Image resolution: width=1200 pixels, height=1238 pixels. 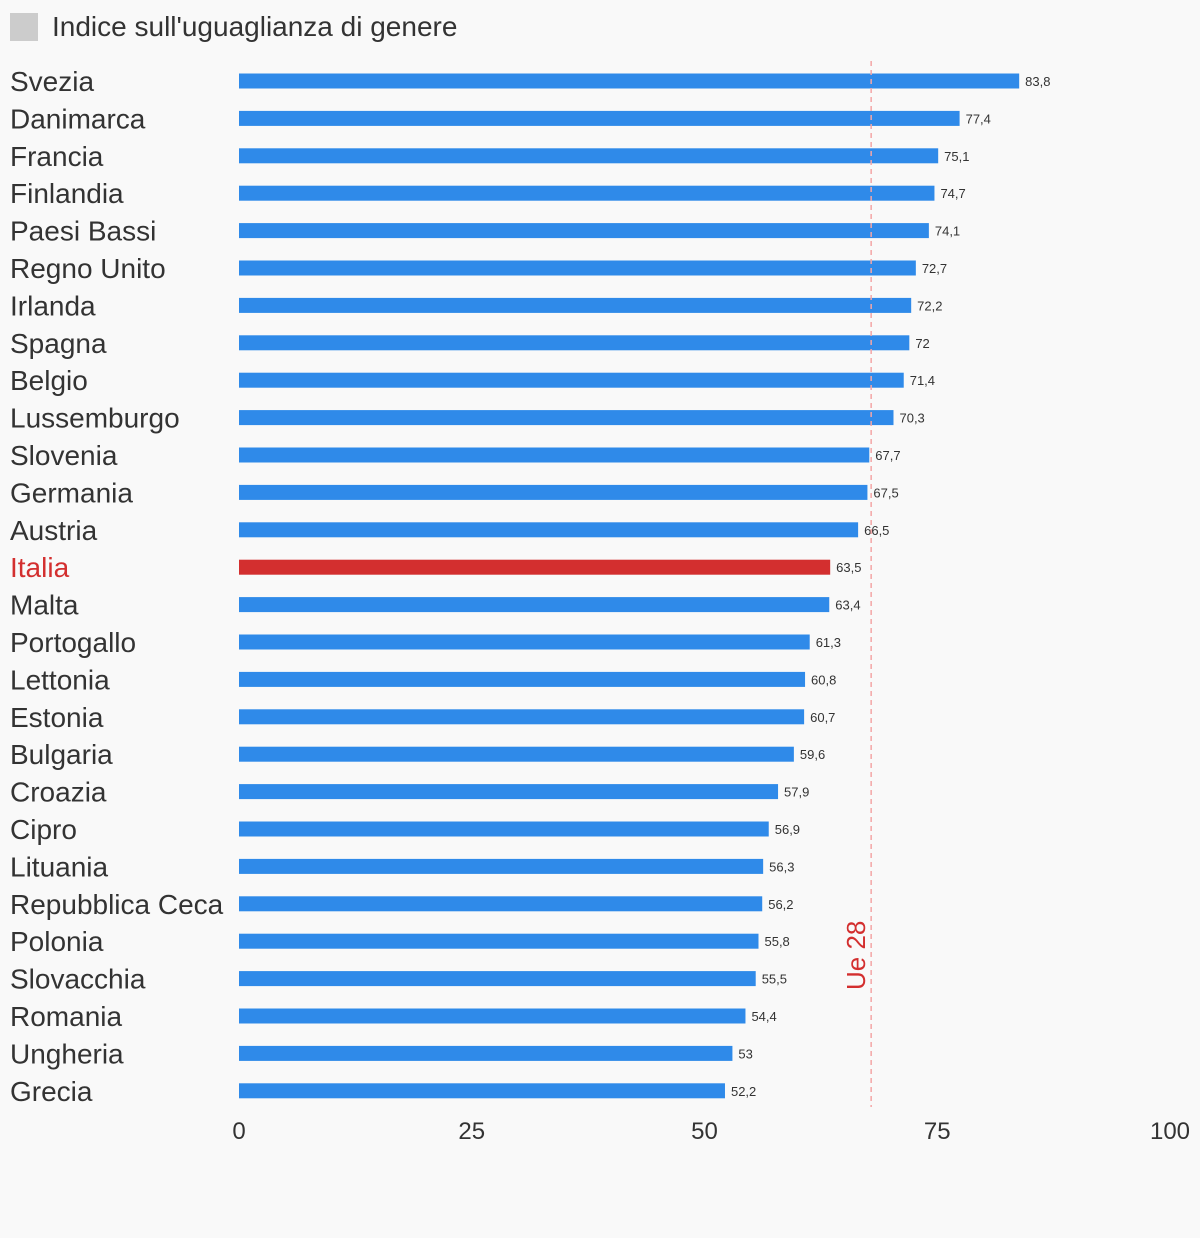 I want to click on category-label: Lituania, so click(x=59, y=866).